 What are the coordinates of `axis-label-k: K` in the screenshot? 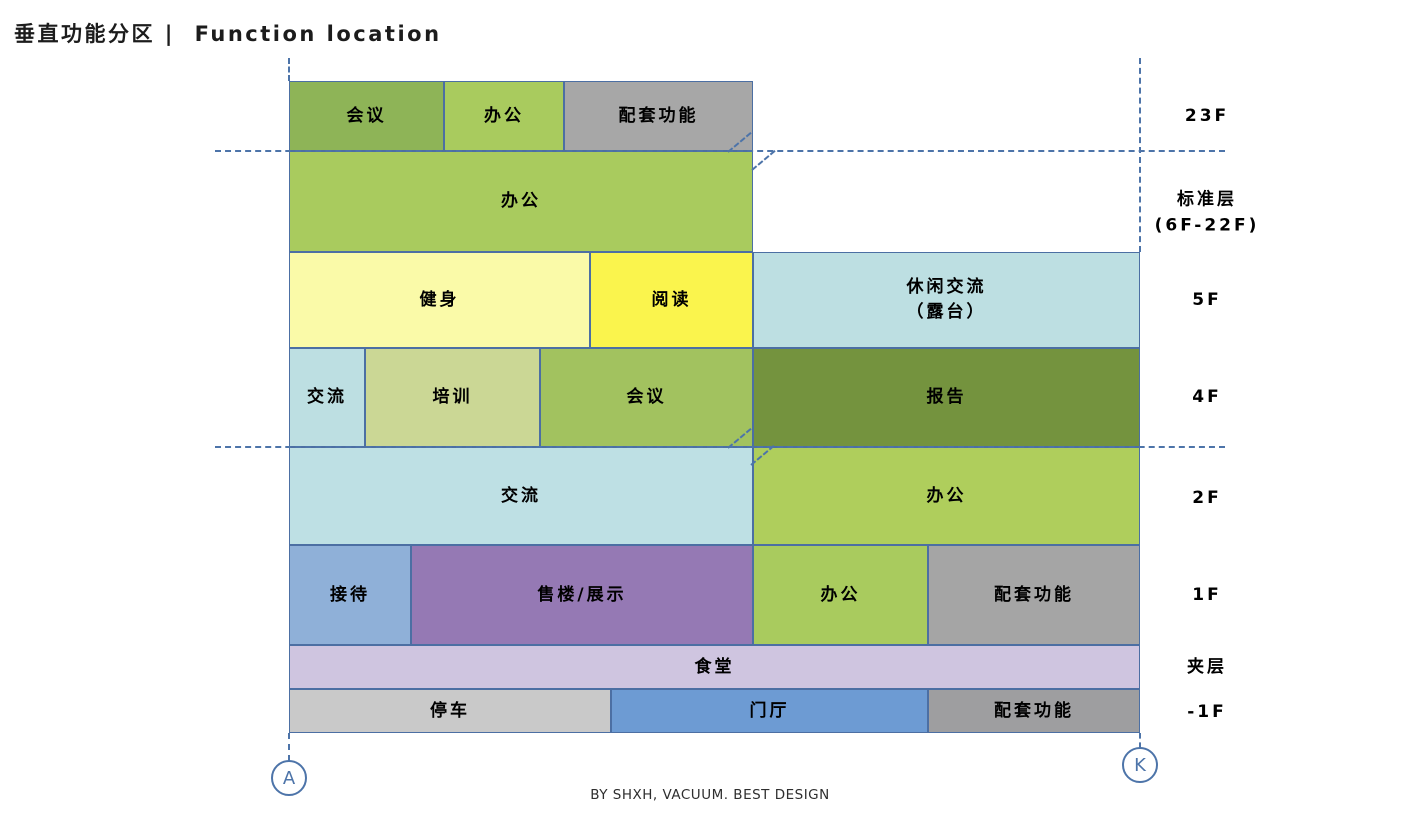 It's located at (1140, 765).